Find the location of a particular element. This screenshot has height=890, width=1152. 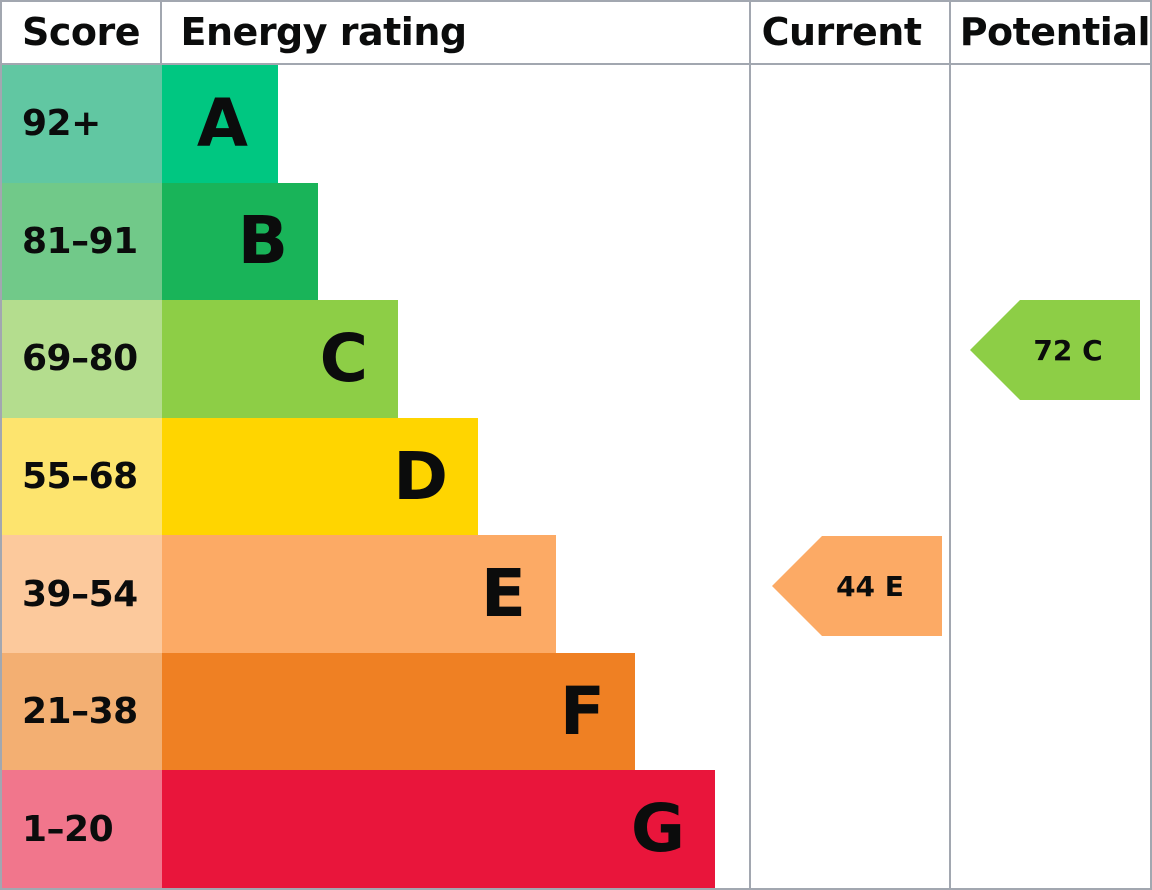

band-f-letter: F is located at coordinates (582, 711).